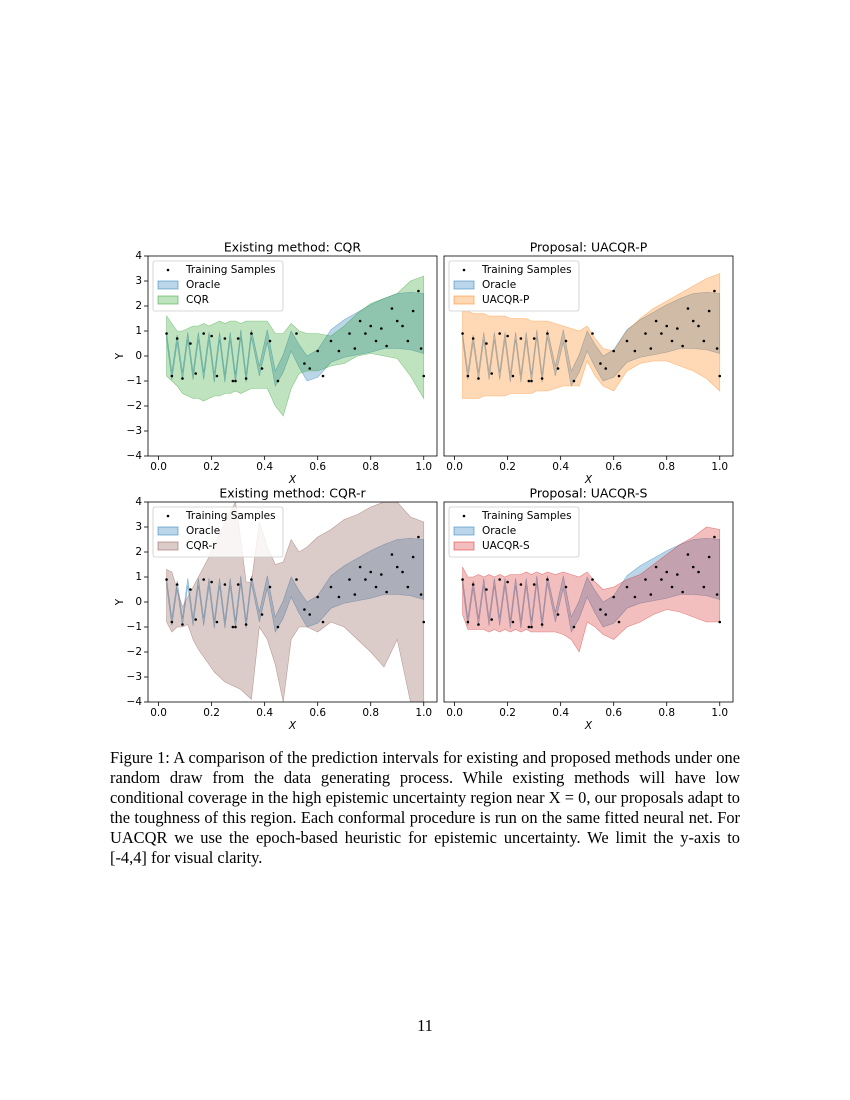 Image resolution: width=850 pixels, height=1100 pixels. What do you see at coordinates (526, 270) in the screenshot?
I see `legend-label: Training Samples` at bounding box center [526, 270].